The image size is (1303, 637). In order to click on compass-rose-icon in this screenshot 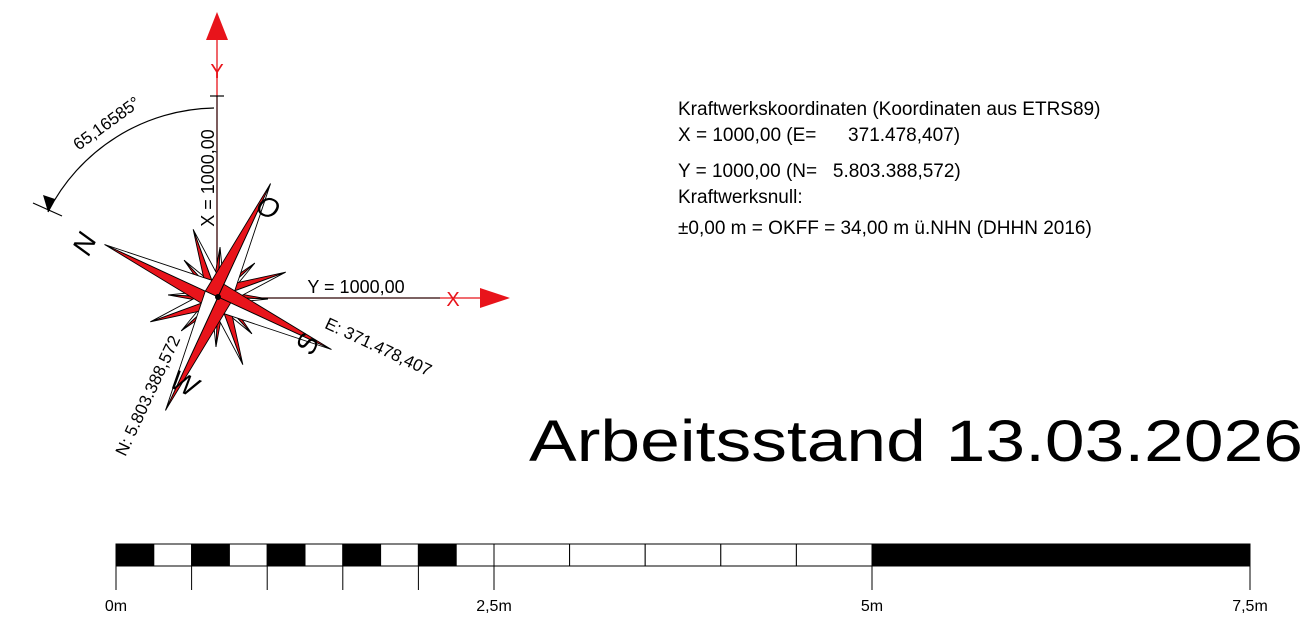, I will do `click(218, 297)`.